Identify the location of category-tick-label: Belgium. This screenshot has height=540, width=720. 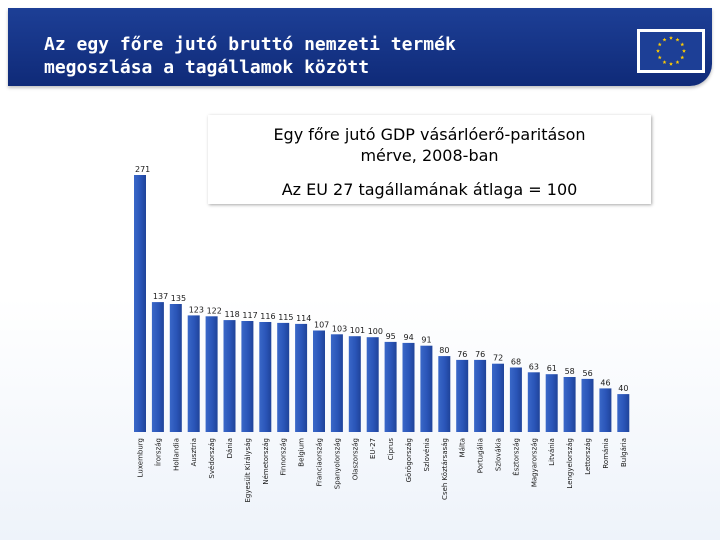
(302, 452).